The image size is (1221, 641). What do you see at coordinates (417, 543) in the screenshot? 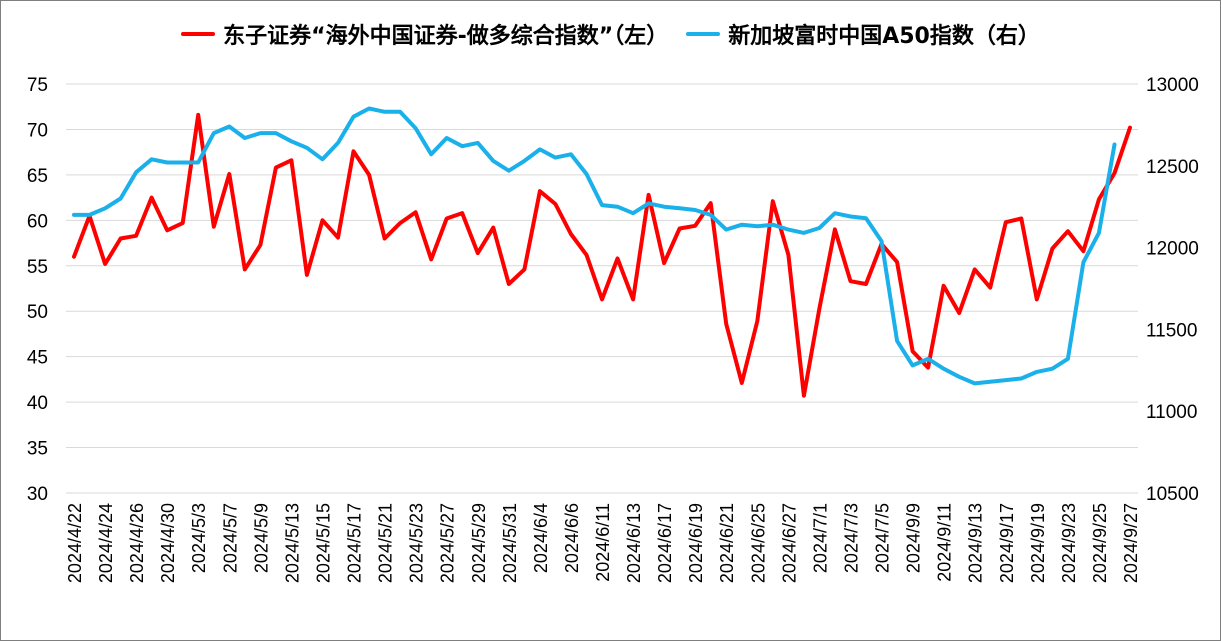
I see `x-tick-label: 2024/5/23` at bounding box center [417, 543].